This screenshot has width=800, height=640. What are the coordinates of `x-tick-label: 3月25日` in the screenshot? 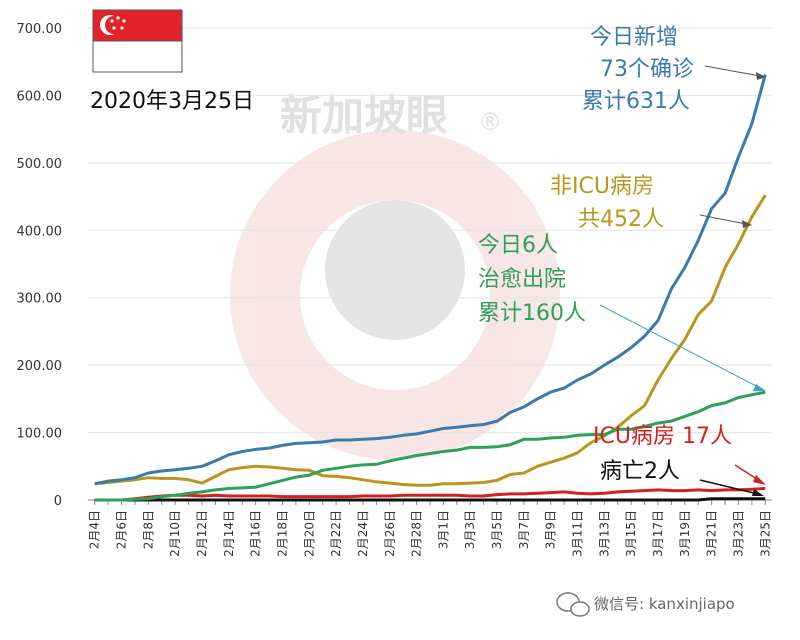 It's located at (765, 533).